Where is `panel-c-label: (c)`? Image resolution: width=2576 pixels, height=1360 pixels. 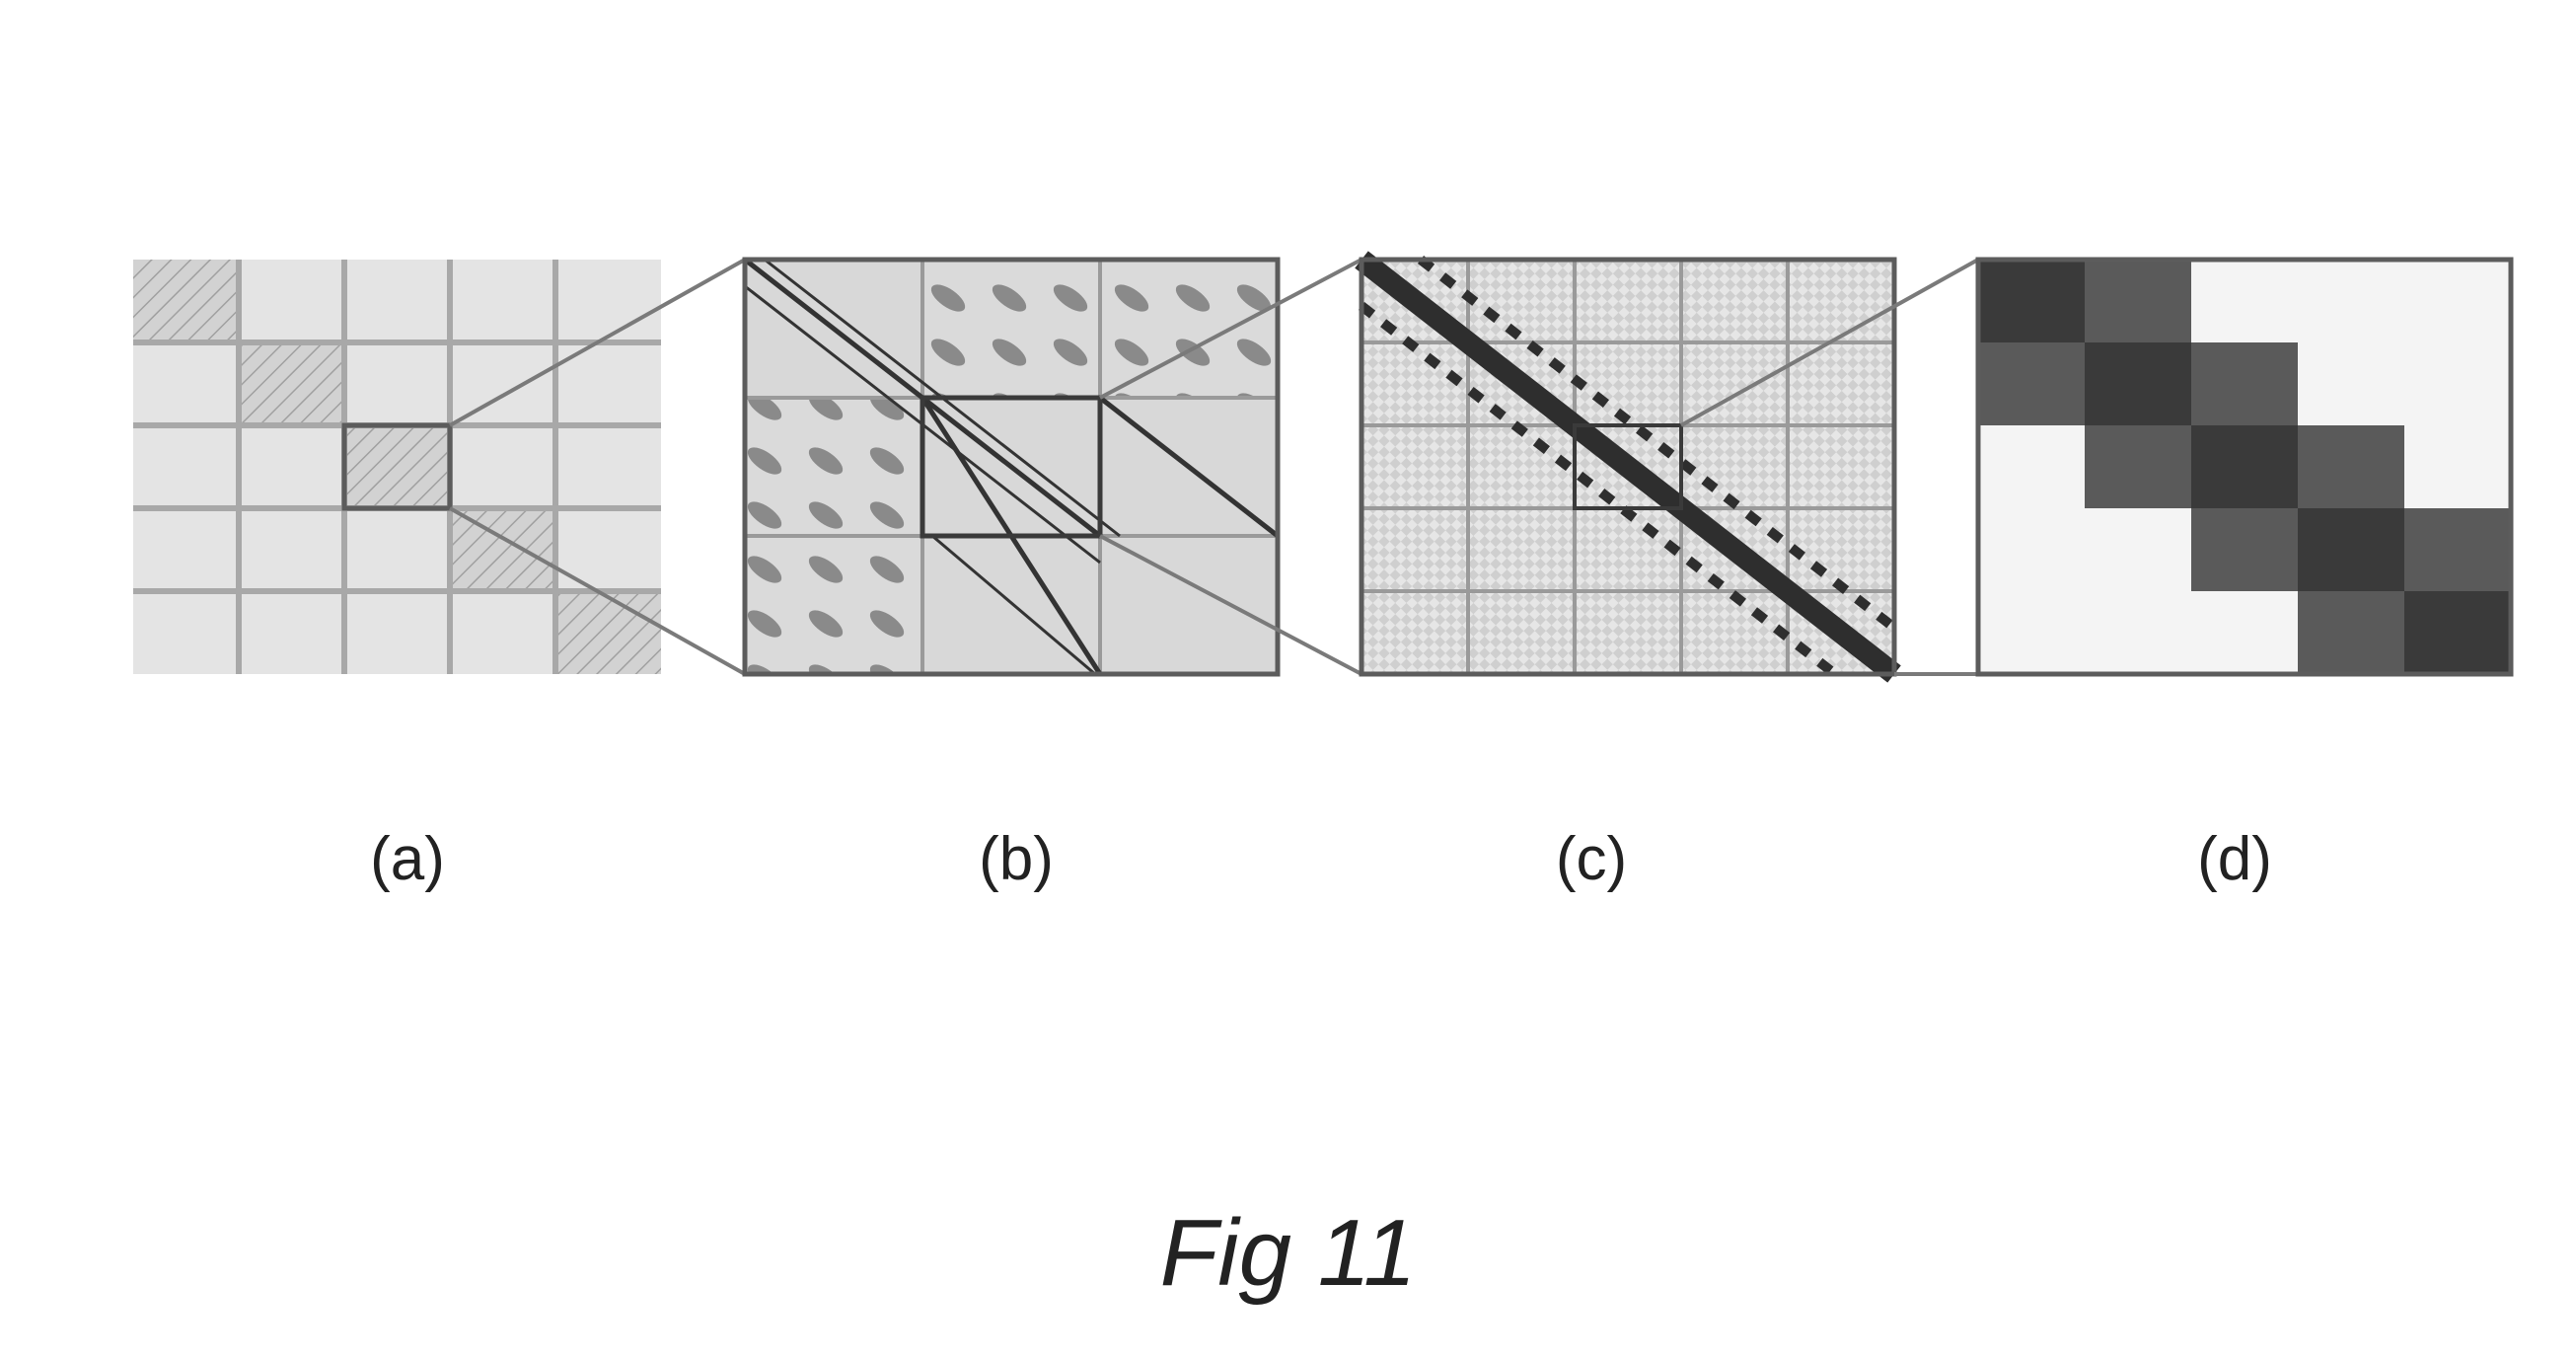 panel-c-label: (c) is located at coordinates (1591, 859).